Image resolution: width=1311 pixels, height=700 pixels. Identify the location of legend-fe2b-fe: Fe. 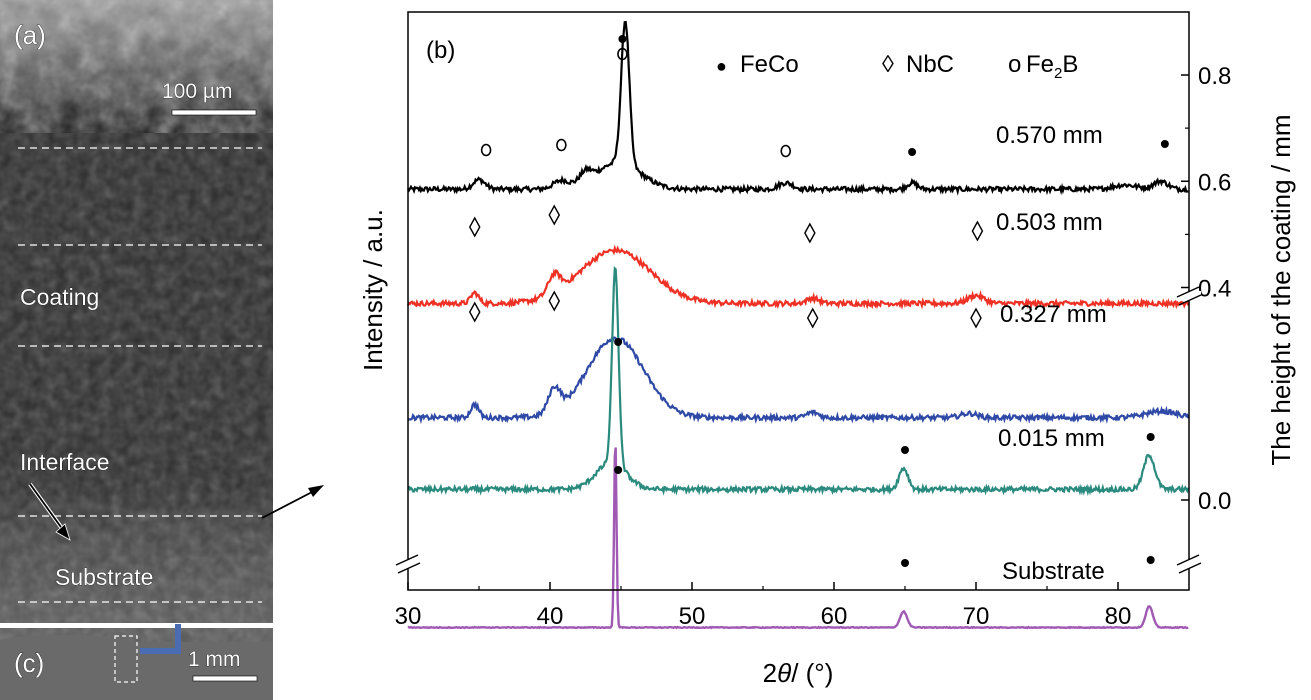
(1040, 64).